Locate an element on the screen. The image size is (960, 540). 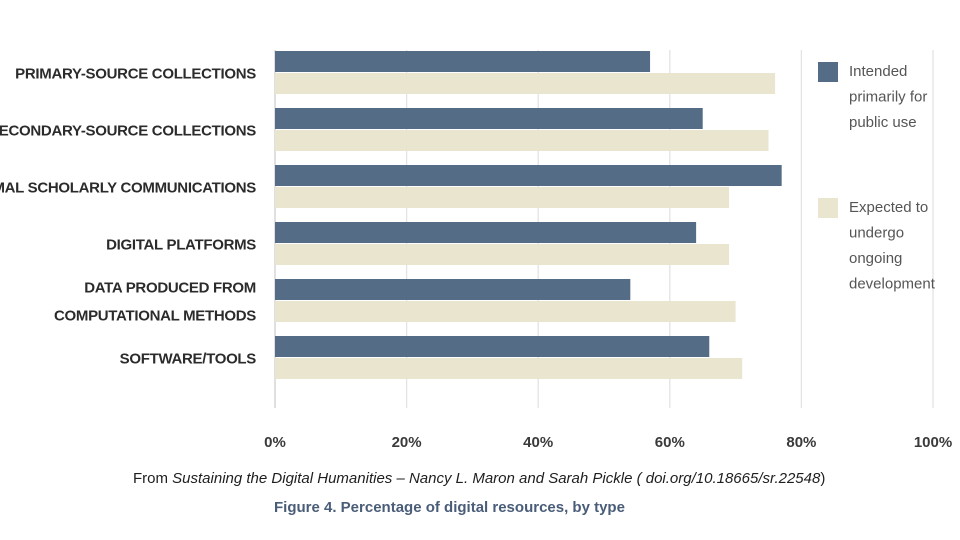
legend-label: Intended is located at coordinates (878, 71).